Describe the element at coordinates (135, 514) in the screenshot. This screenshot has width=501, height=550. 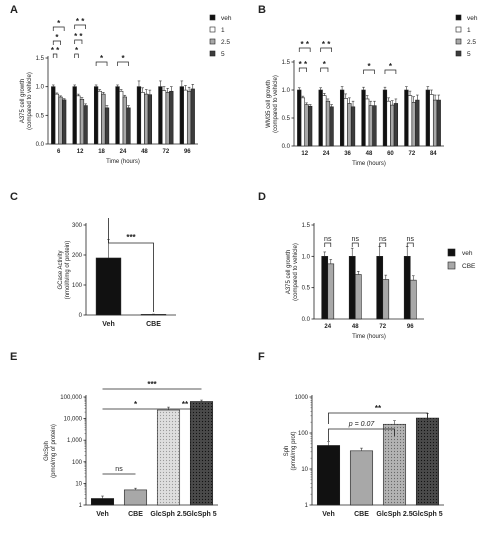
I see `panel-e-x-tick-label: CBE` at that location.